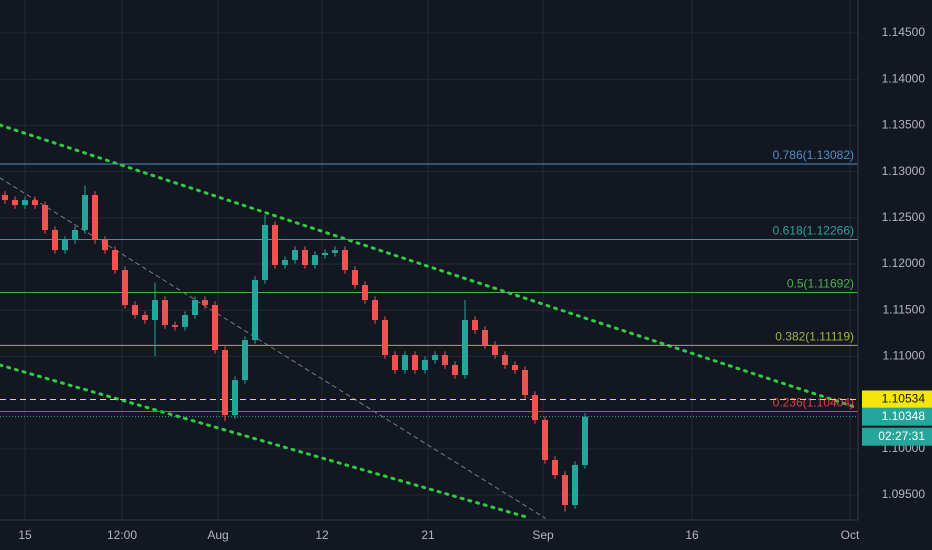 Image resolution: width=932 pixels, height=550 pixels. I want to click on fib-label: 0.5(1.11692), so click(820, 284).